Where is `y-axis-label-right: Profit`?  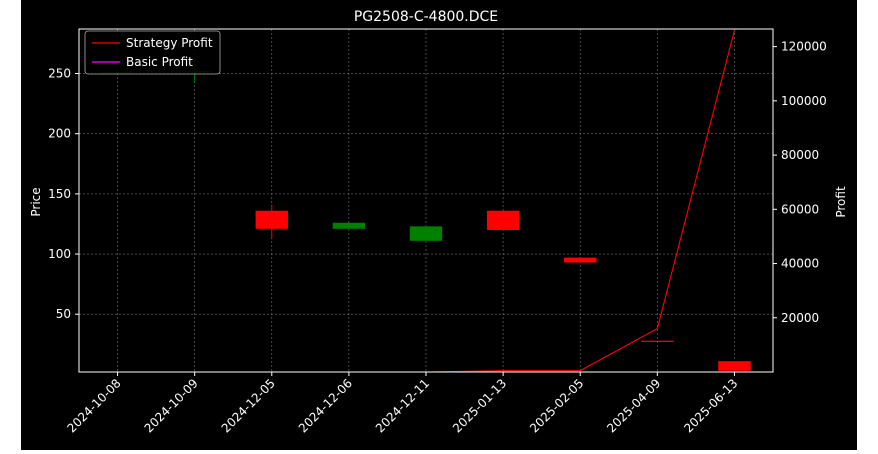
y-axis-label-right: Profit is located at coordinates (841, 202).